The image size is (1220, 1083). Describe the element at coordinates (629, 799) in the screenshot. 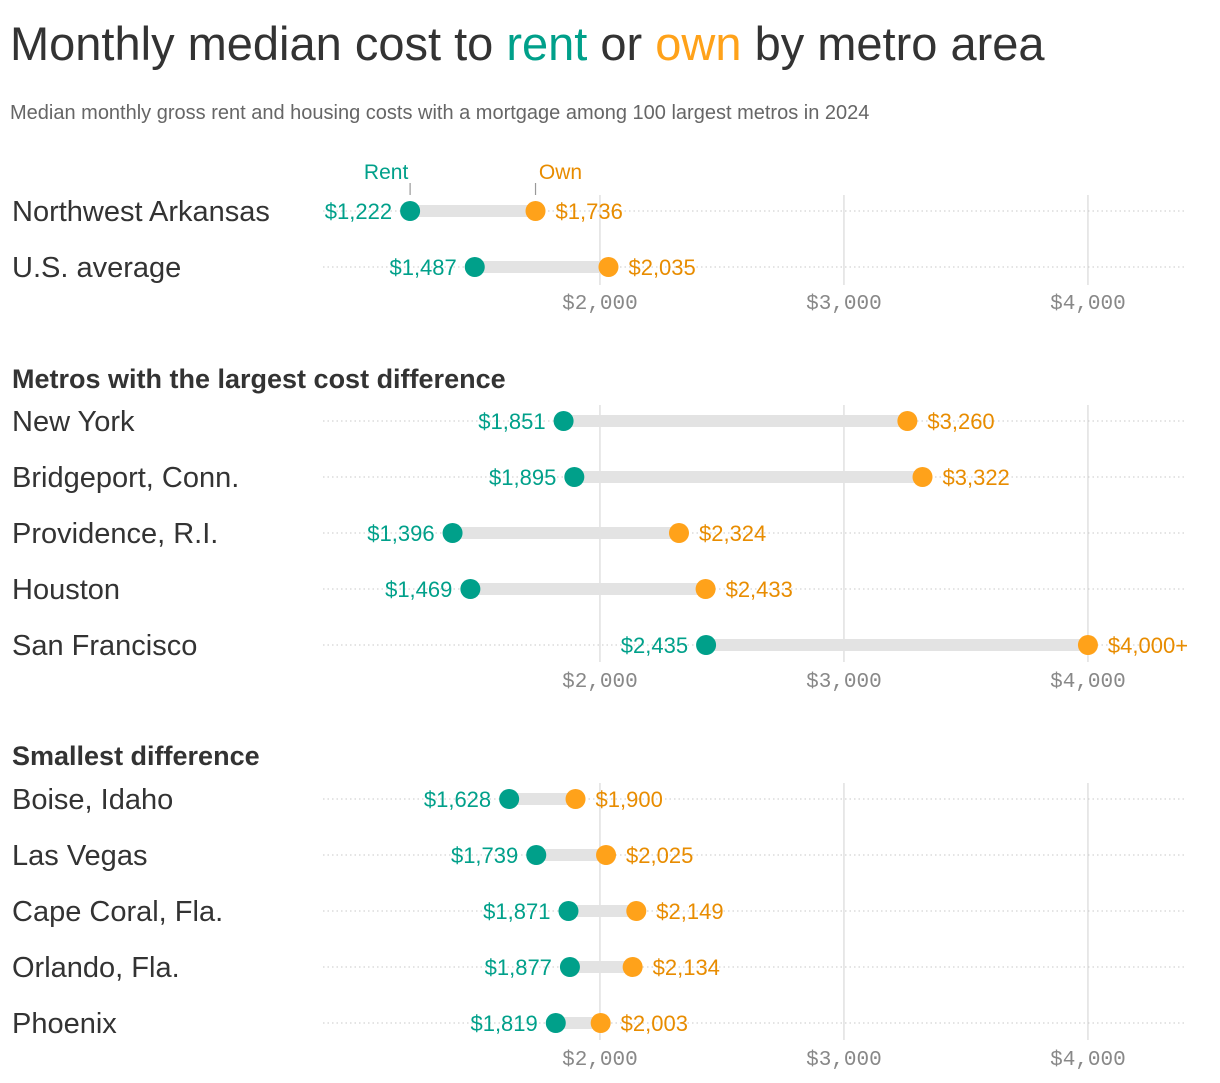

I see `own-value-label: $1,900` at that location.